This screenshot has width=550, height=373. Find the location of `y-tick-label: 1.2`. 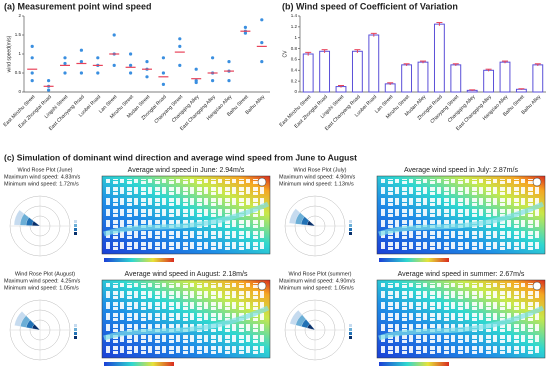

y-tick-label: 1.2 is located at coordinates (294, 26).